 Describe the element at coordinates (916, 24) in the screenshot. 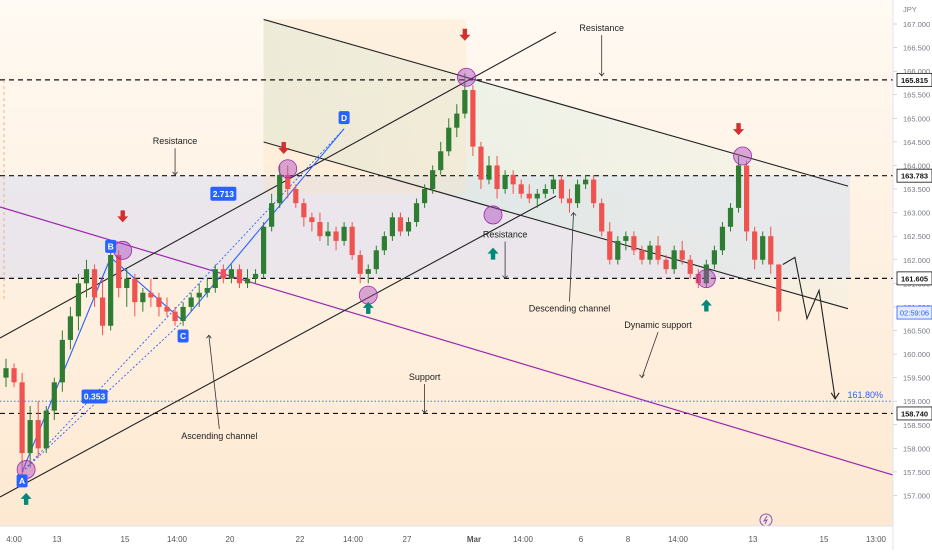

I see `y-tick-label: 167.000` at that location.